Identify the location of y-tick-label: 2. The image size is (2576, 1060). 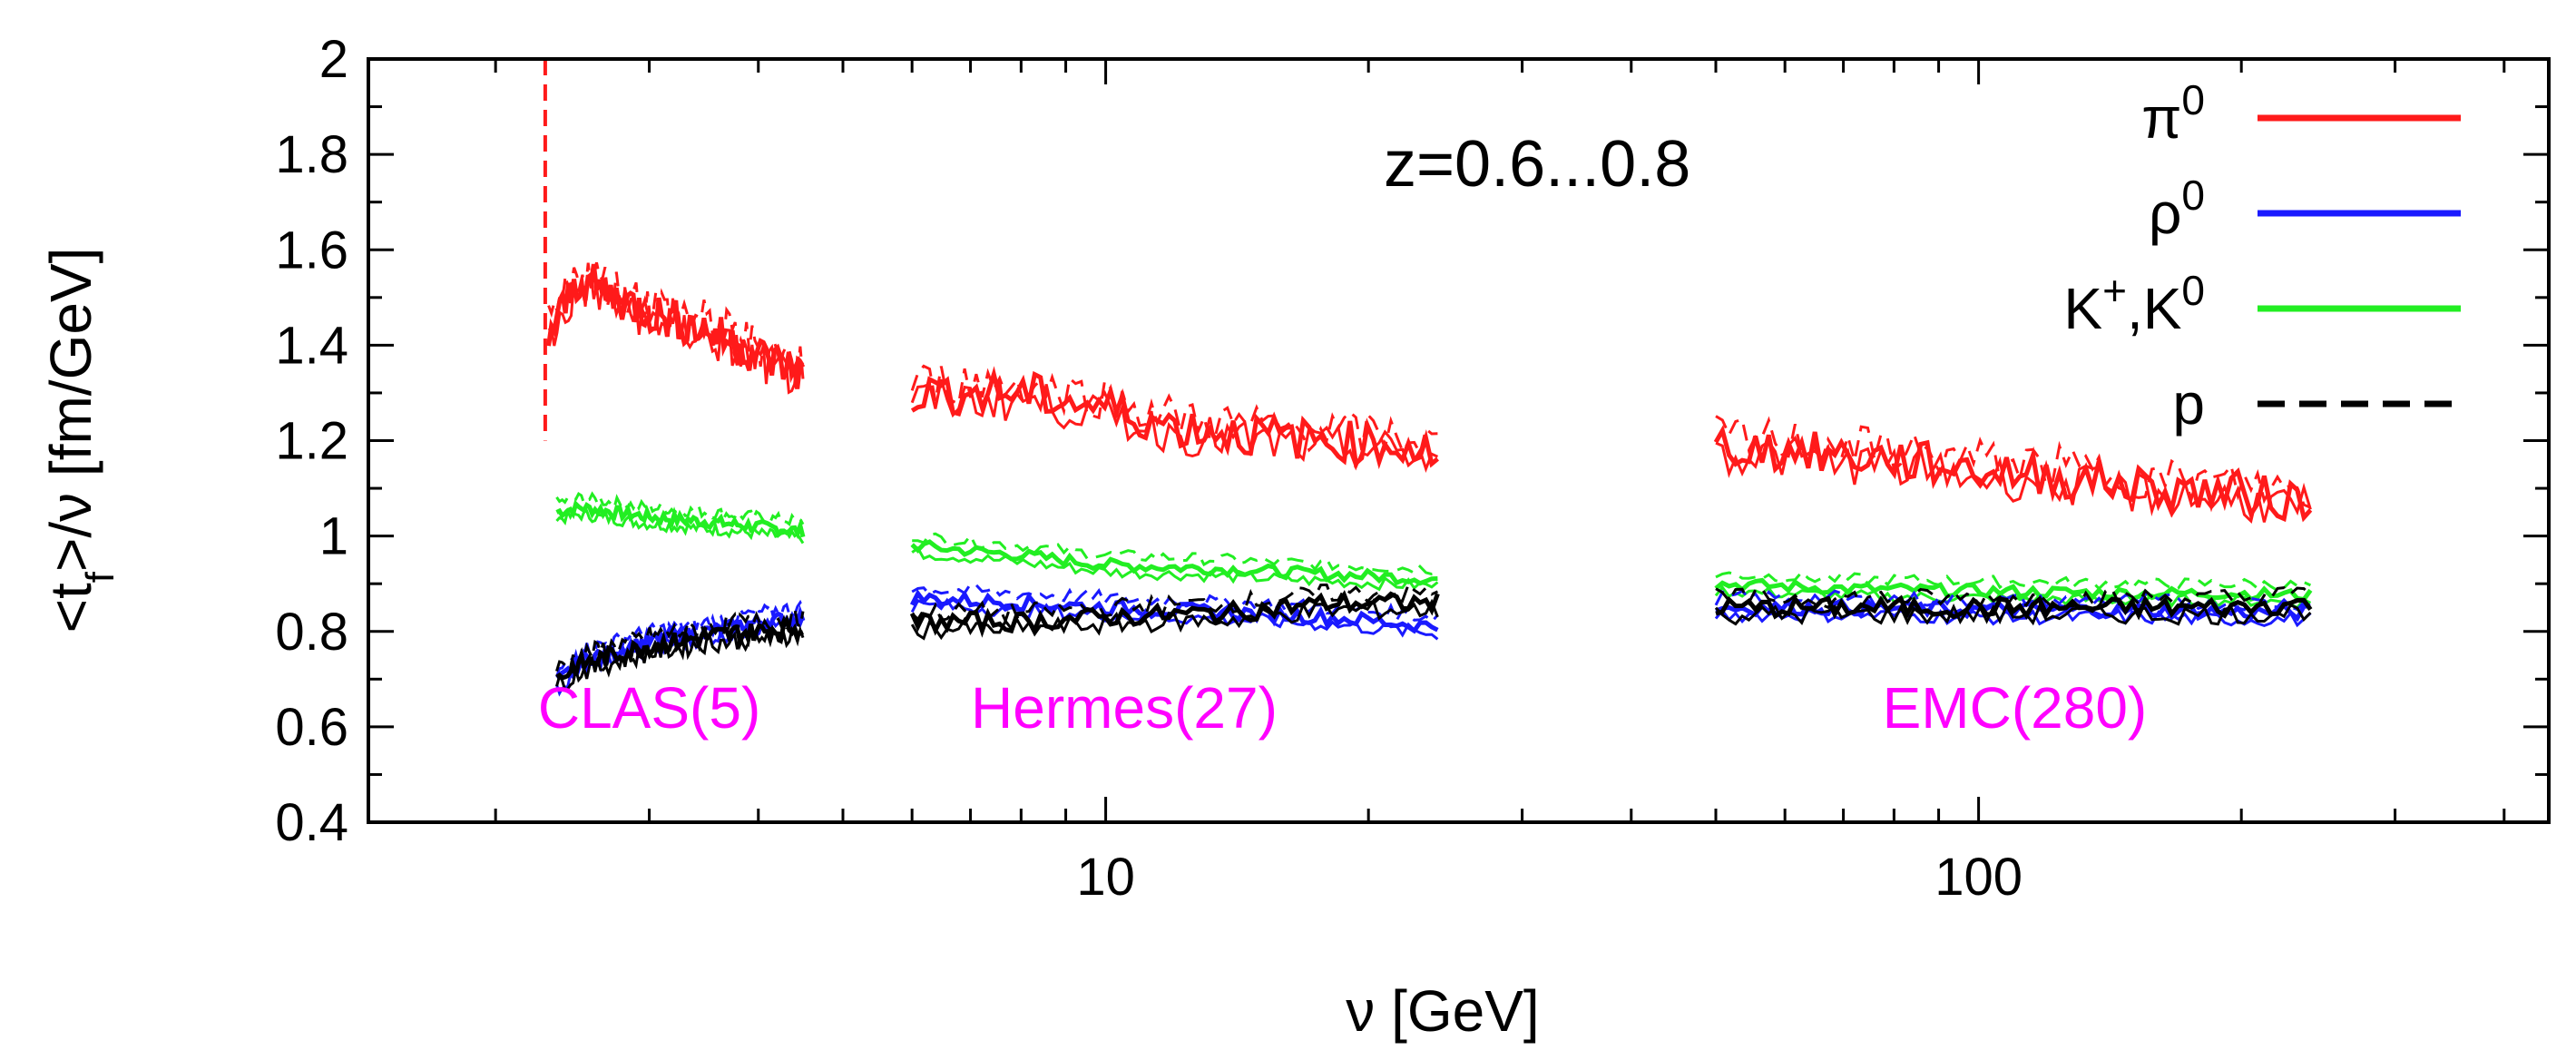
(333, 59).